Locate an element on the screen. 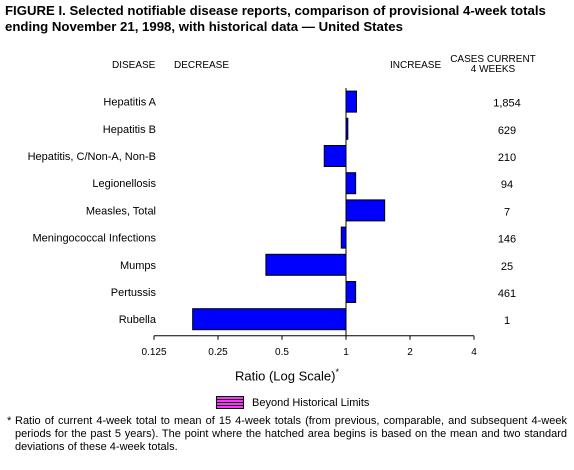  legend-label: Beyond Historical Limits is located at coordinates (311, 402).